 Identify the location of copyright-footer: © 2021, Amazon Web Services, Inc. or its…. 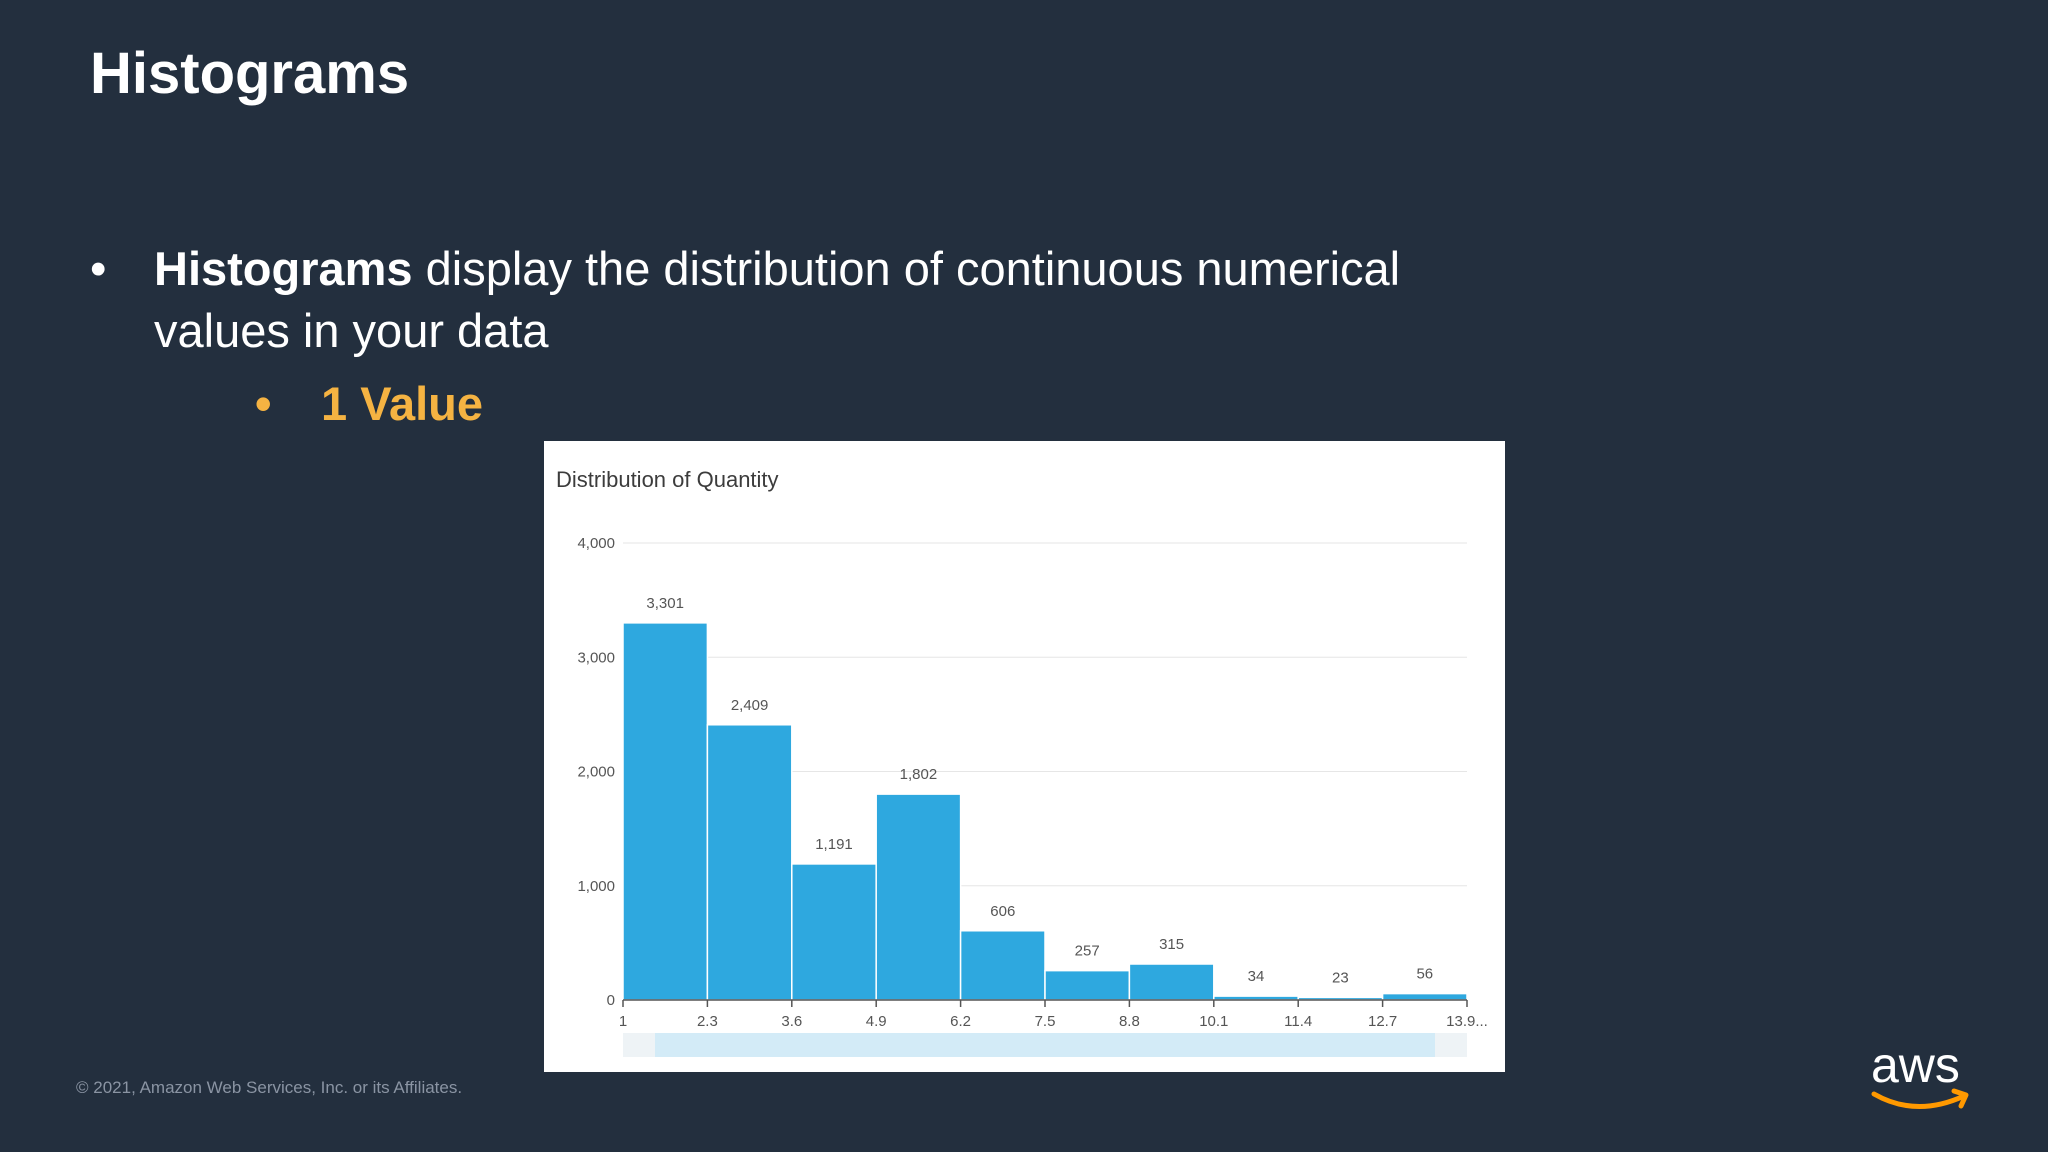
(269, 1087).